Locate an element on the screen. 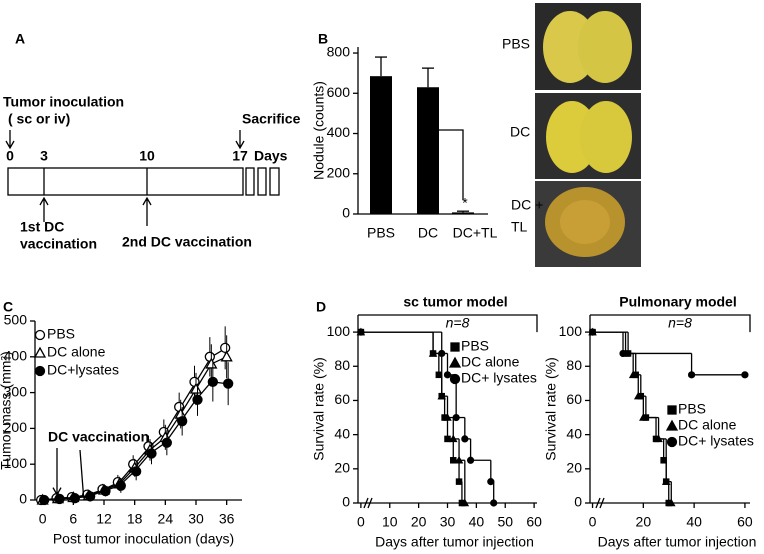 This screenshot has height=554, width=764. x-tick-label: DC is located at coordinates (428, 233).